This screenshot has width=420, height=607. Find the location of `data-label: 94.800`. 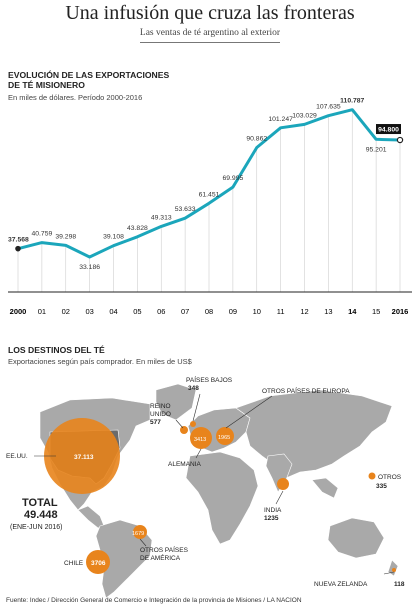

data-label: 94.800 is located at coordinates (388, 130).